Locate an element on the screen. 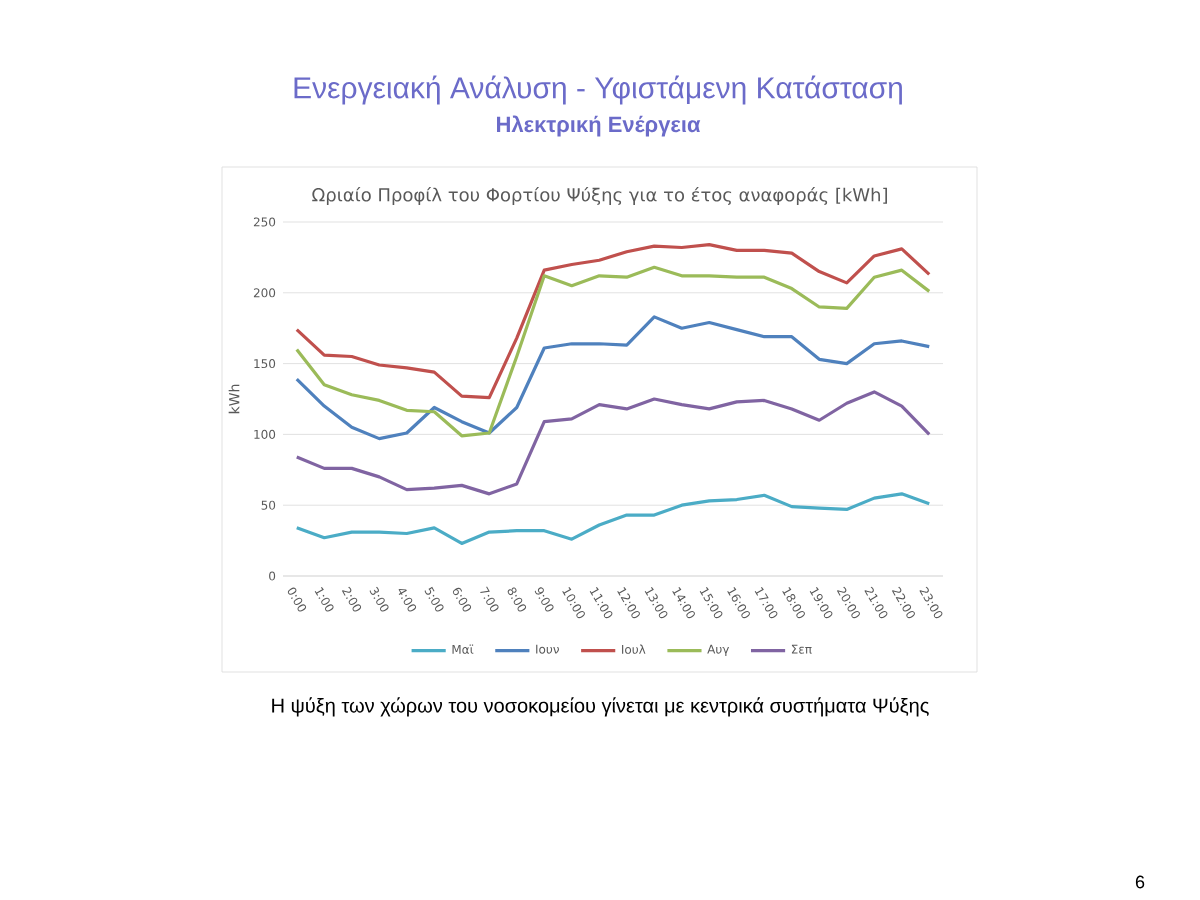  chart-title: Ενεργειακή Ανάλυση - Υφιστάμενη Κατάσταση is located at coordinates (598, 90).